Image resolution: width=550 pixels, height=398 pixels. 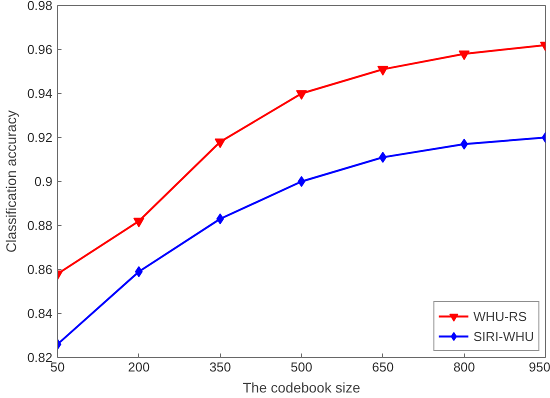 What do you see at coordinates (301, 388) in the screenshot?
I see `x-axis-title: The codebook size` at bounding box center [301, 388].